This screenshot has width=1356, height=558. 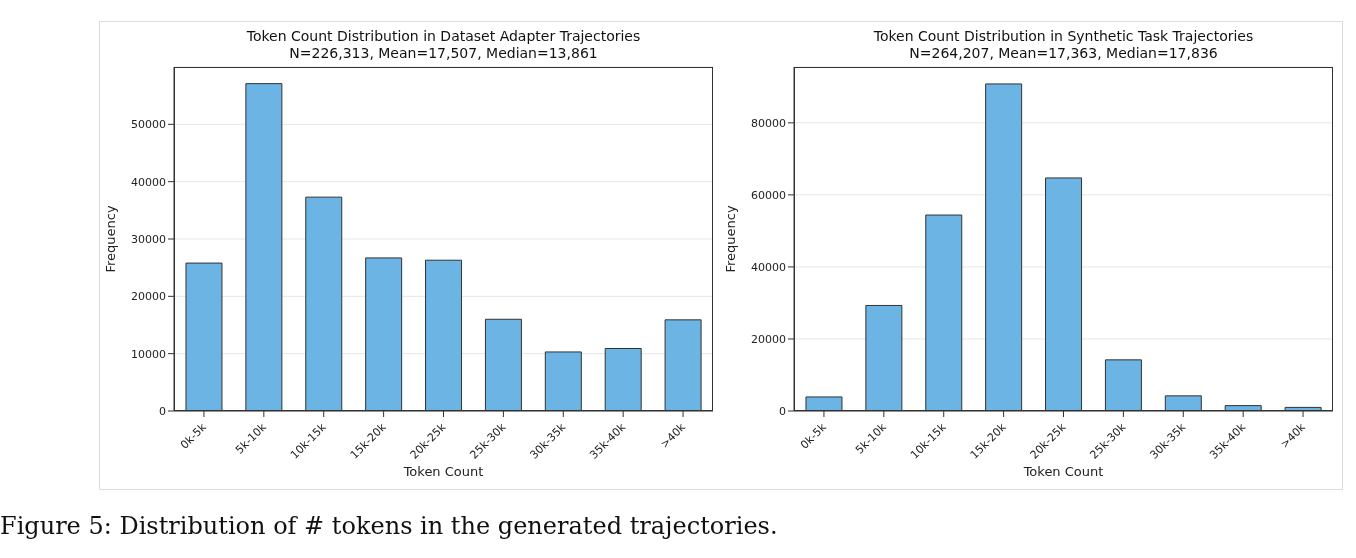 I want to click on chart-subtitle: N=226,313, Mean=17,507, Median=13,861, so click(x=443, y=53).